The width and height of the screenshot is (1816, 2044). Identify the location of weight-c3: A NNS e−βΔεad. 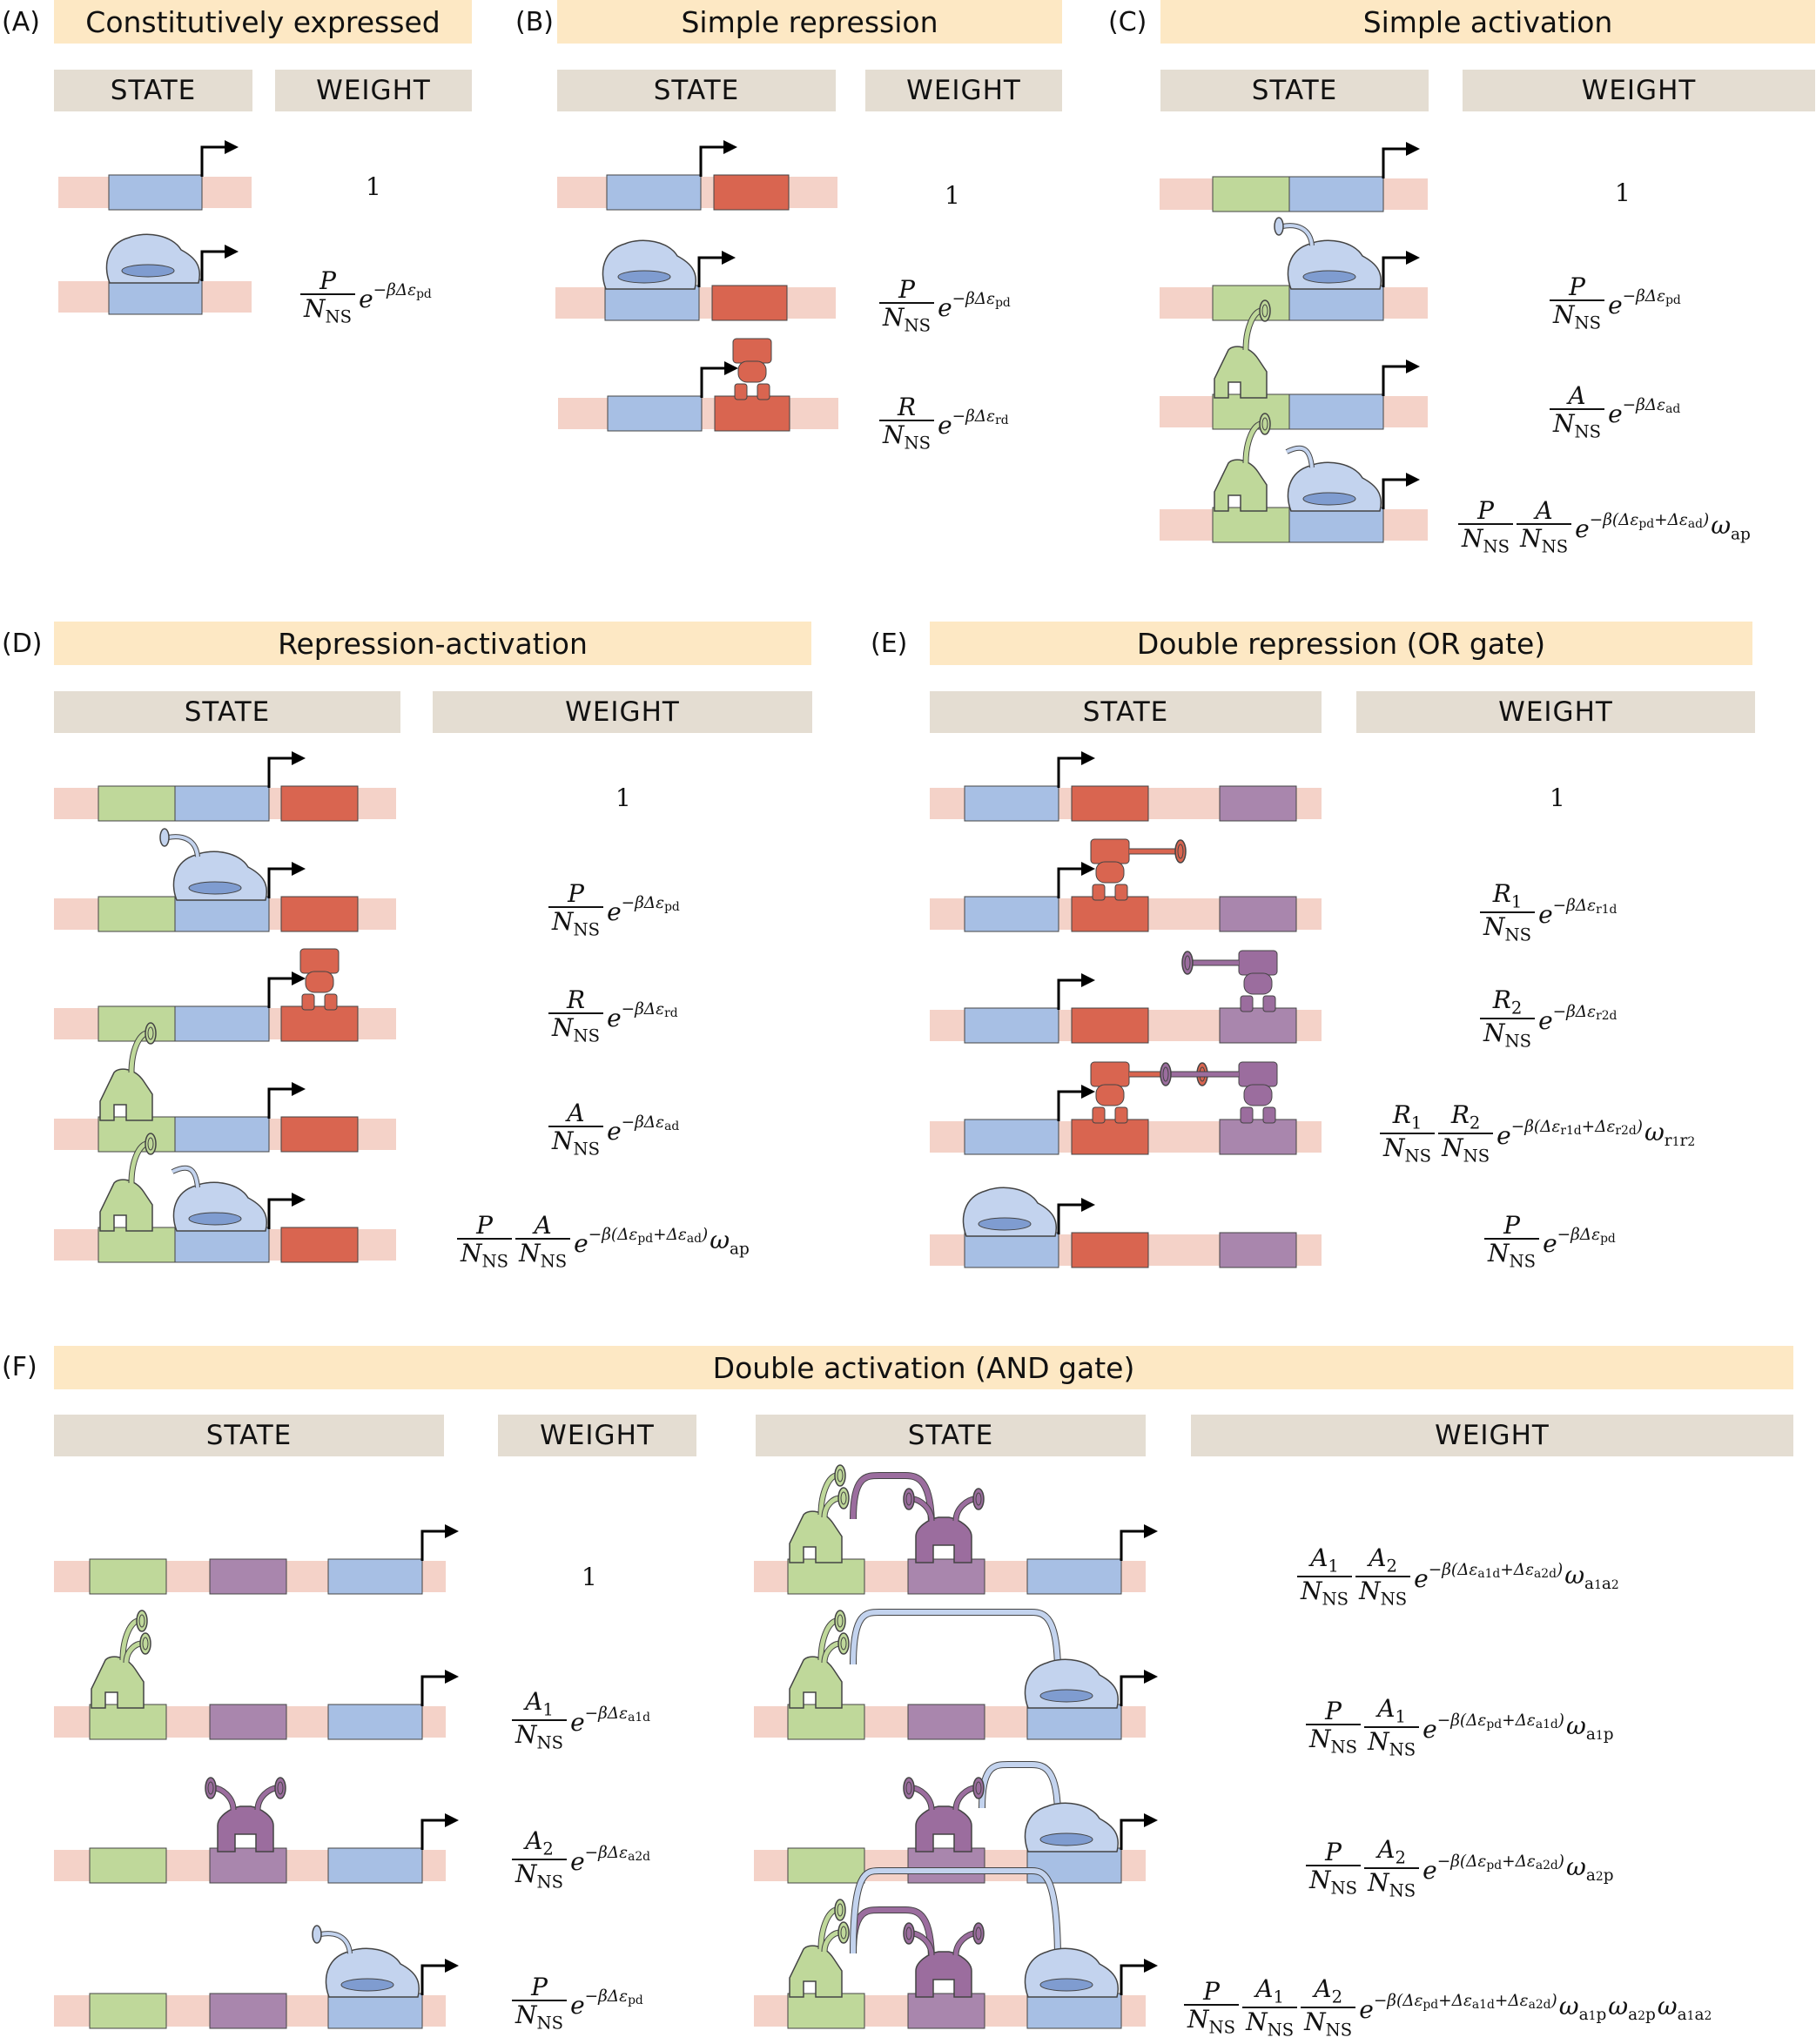
(1615, 412).